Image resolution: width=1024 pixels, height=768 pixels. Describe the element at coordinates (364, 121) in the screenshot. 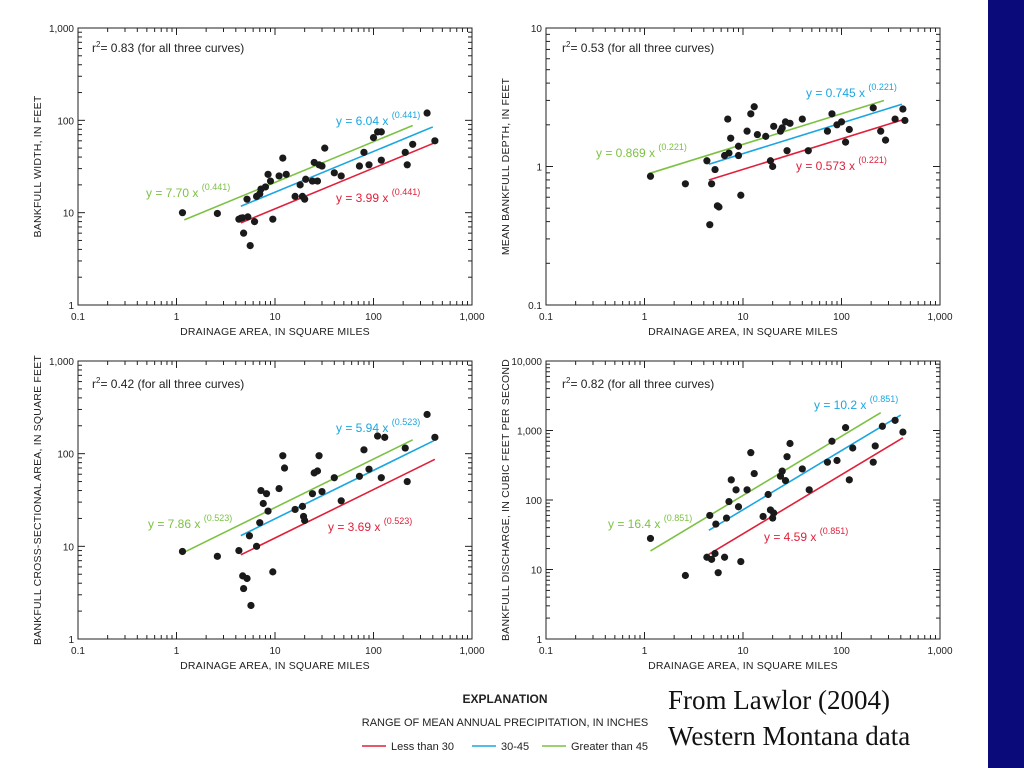

I see `equation-text: y = 6.04 x` at that location.